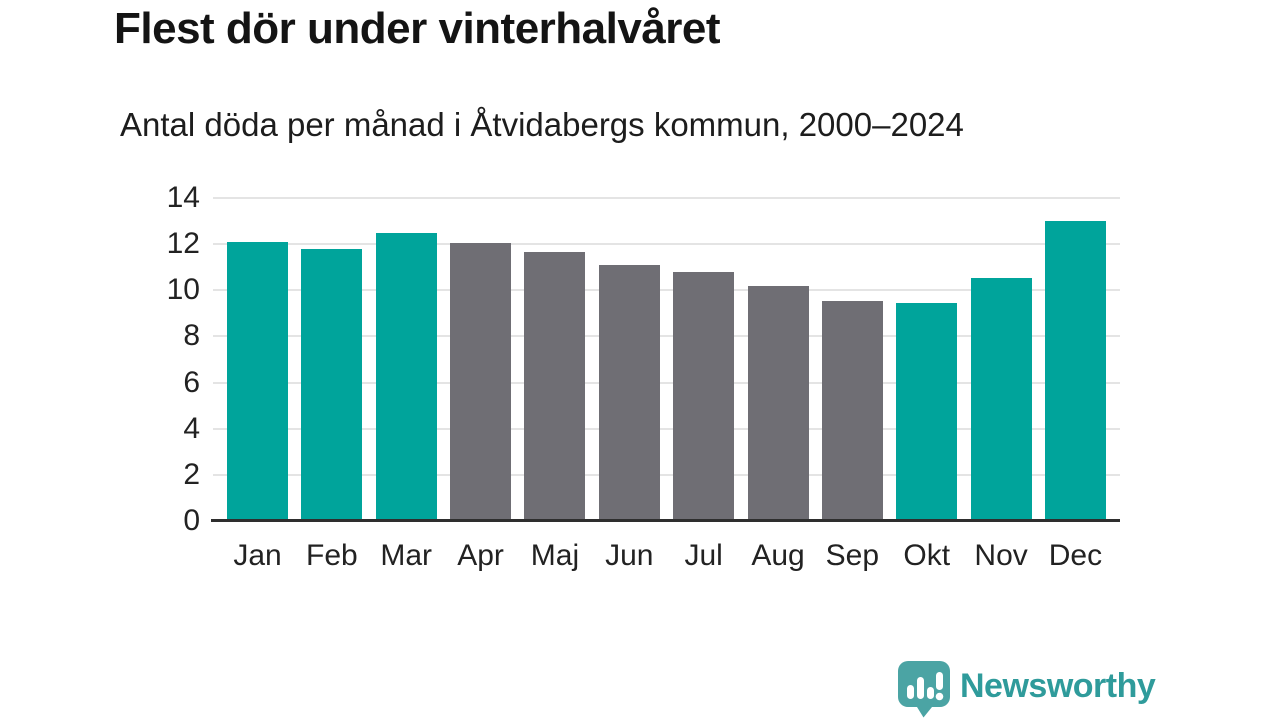  I want to click on y-tick-label-14: 14, so click(183, 197).